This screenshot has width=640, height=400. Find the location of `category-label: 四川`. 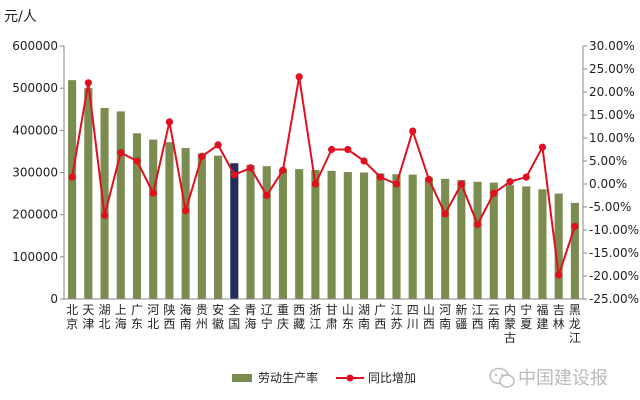

category-label: 四川 is located at coordinates (413, 317).